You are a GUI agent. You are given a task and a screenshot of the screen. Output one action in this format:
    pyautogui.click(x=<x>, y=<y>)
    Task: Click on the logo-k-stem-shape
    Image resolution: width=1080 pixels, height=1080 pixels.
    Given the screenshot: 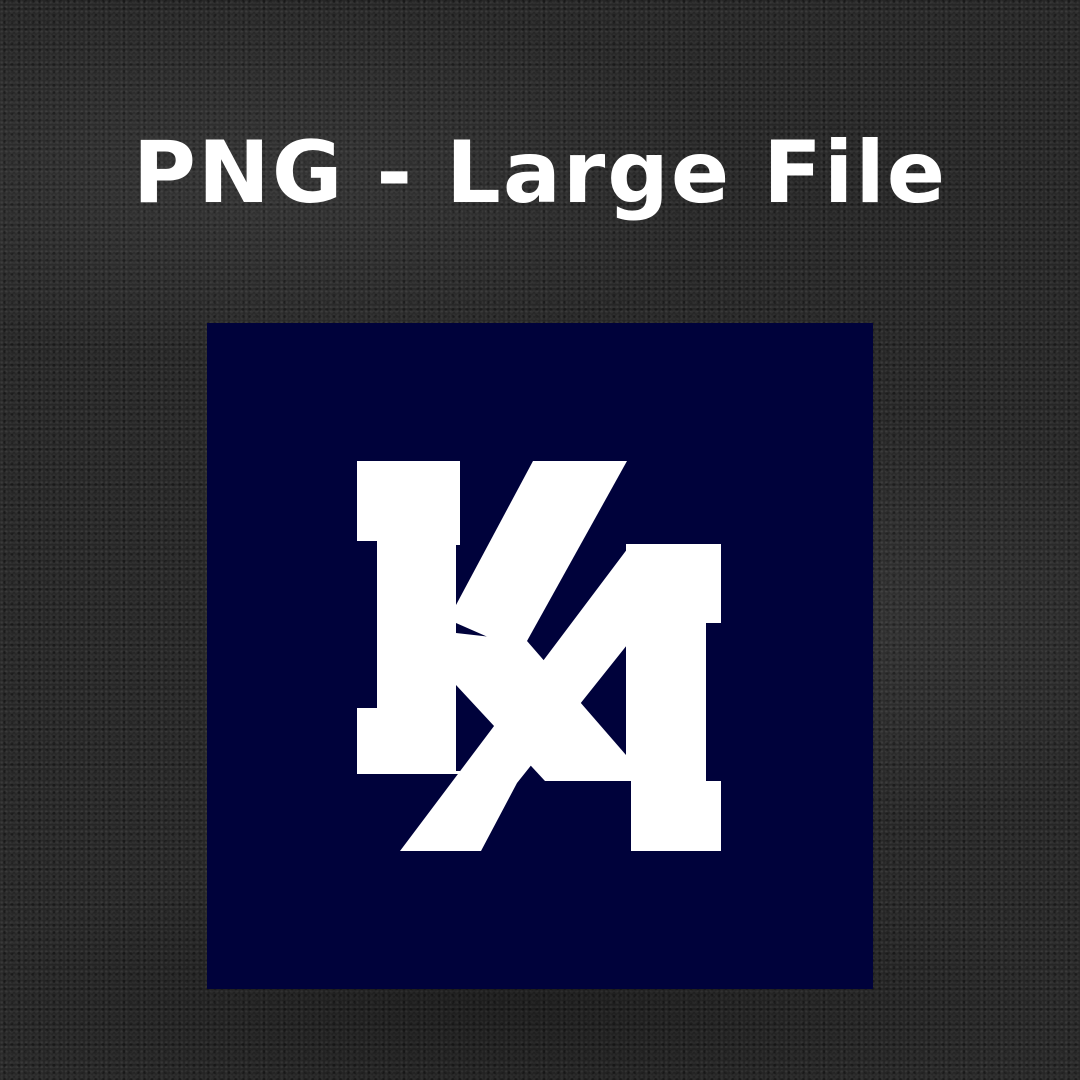 What is the action you would take?
    pyautogui.click(x=408, y=617)
    